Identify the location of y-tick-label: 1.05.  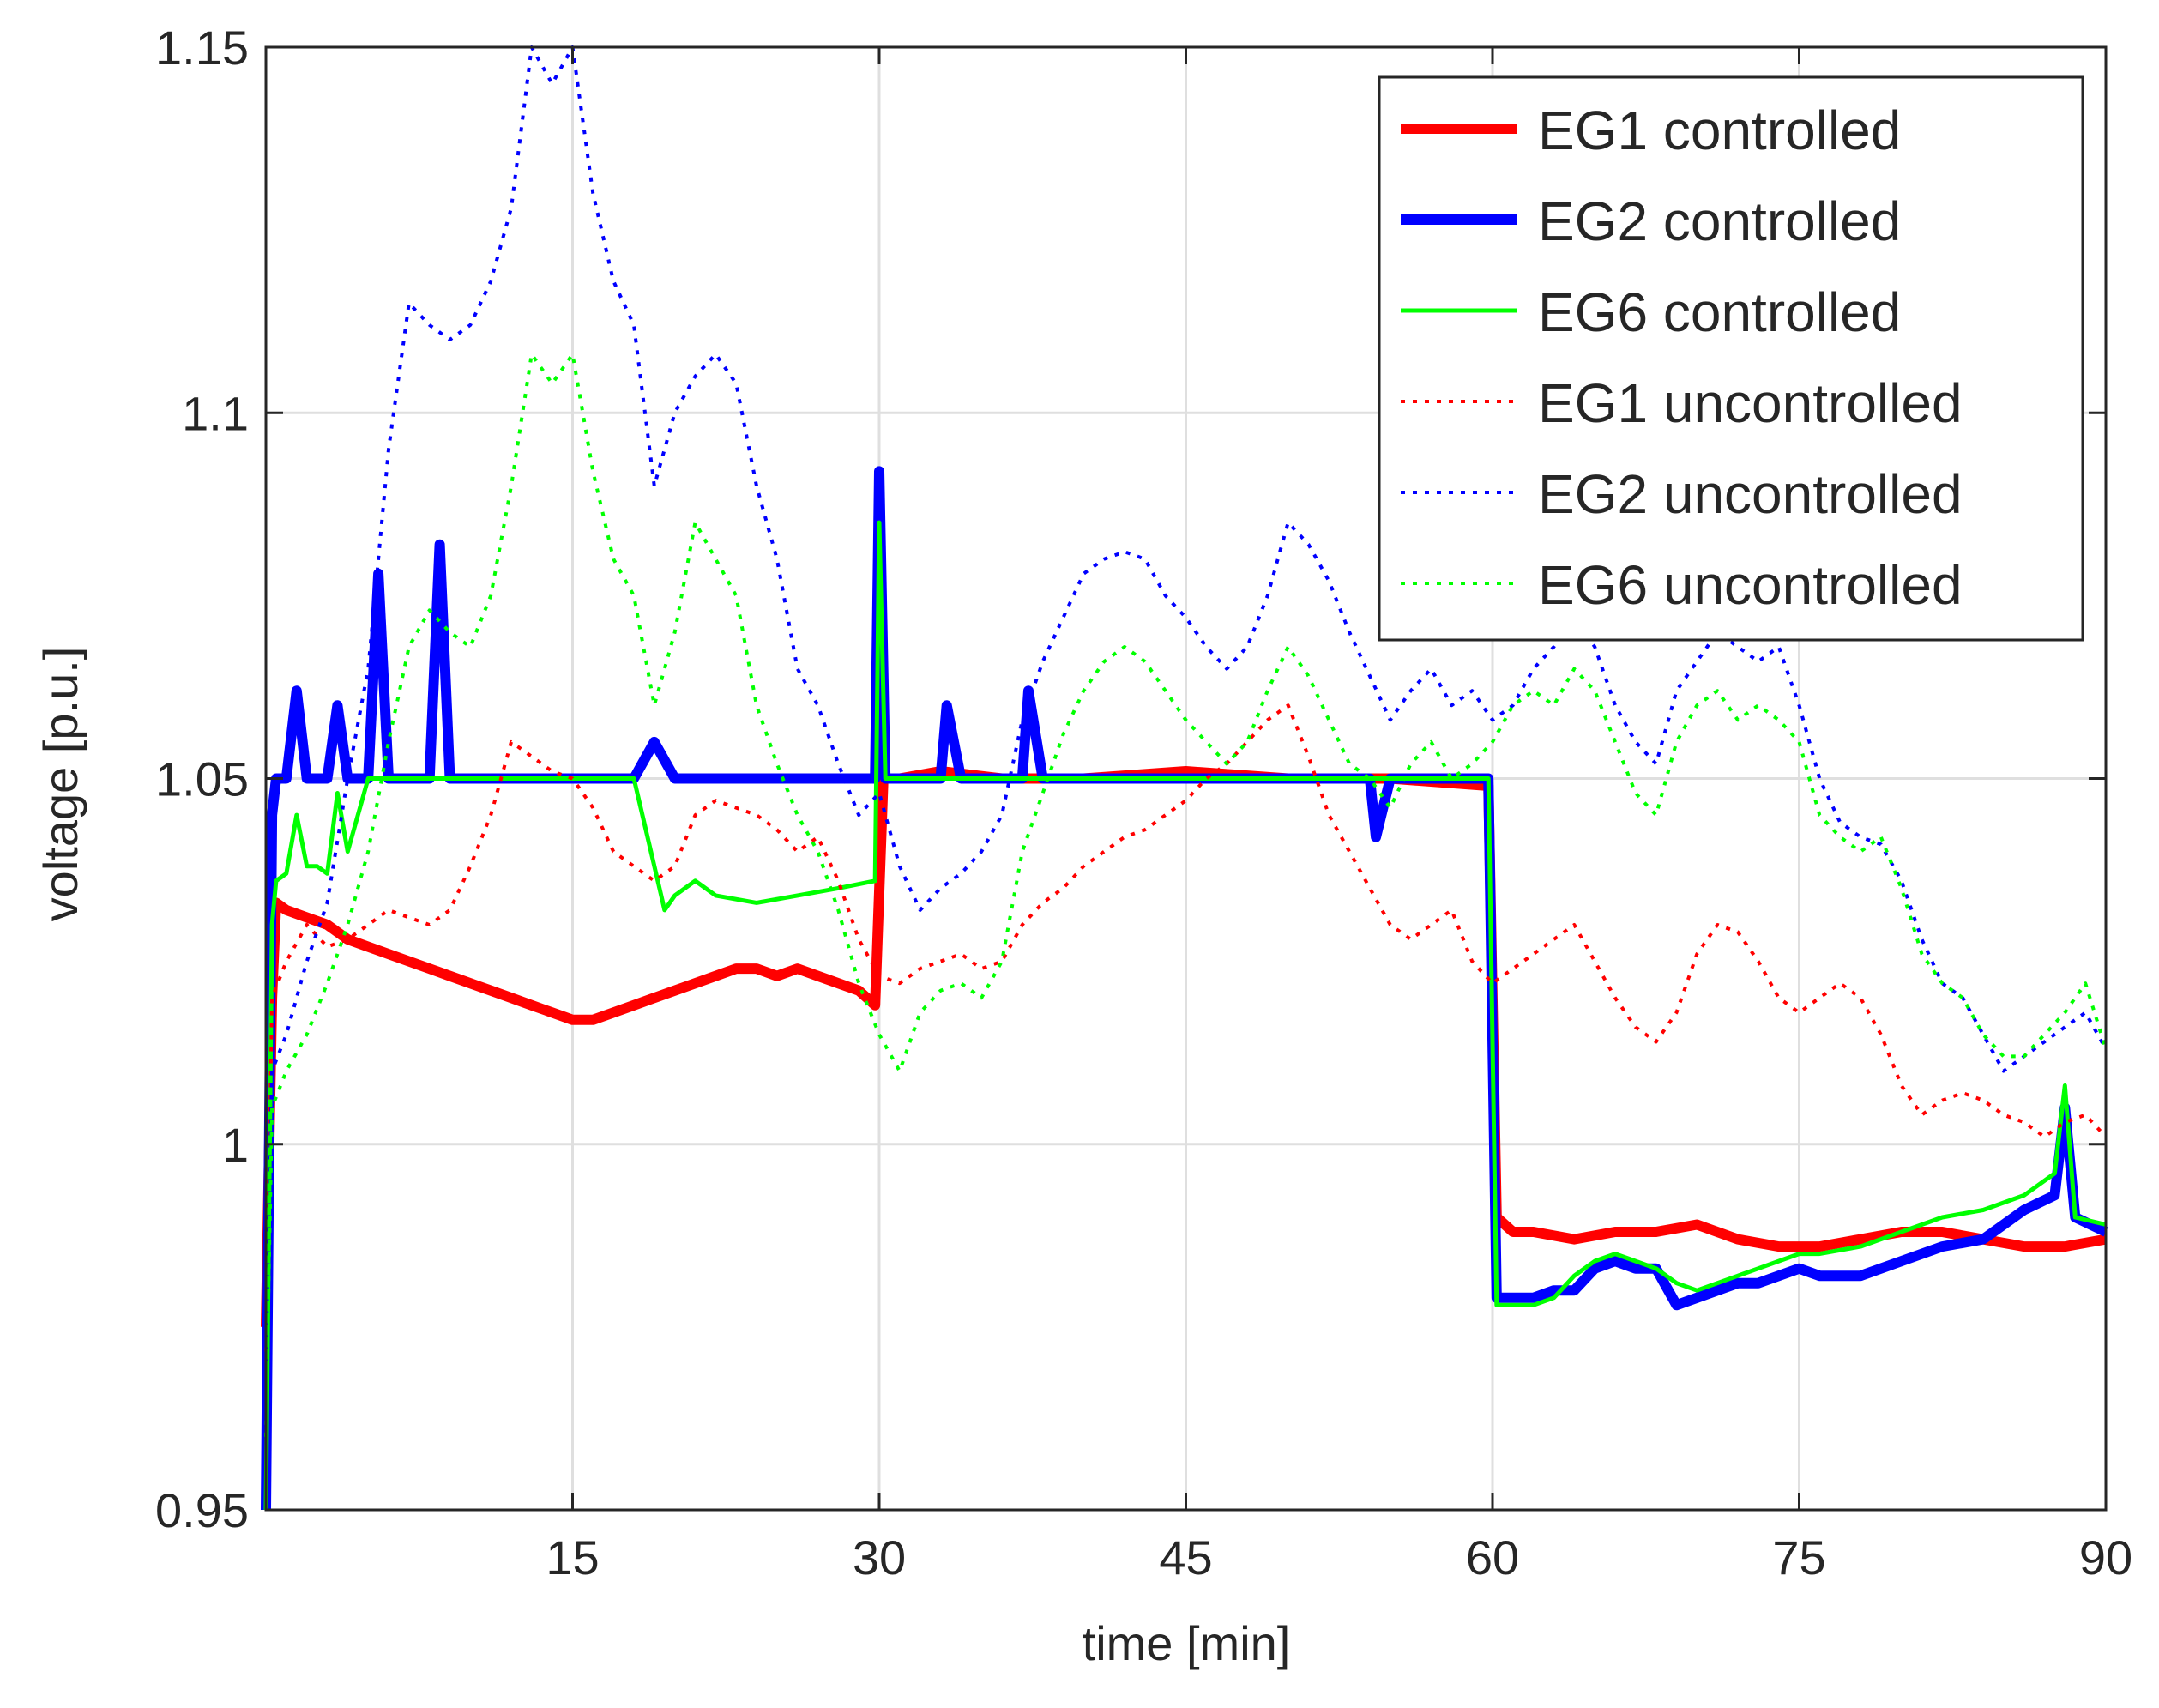
(202, 779).